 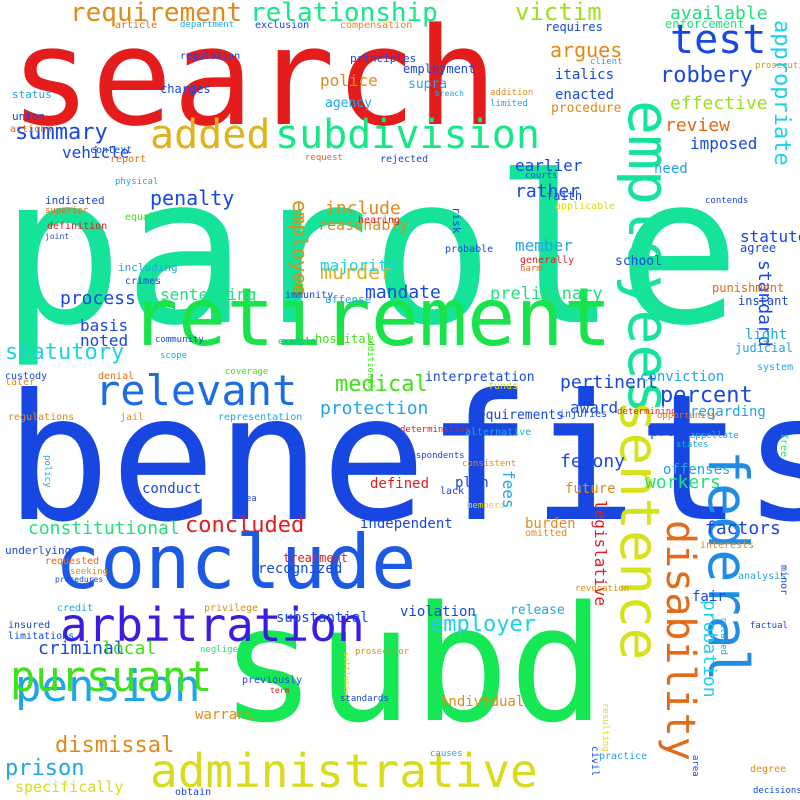 I want to click on cloud-word: burden, so click(x=550, y=524).